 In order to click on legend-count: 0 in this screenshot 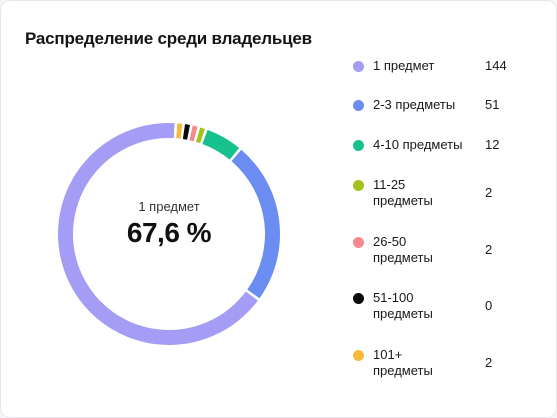, I will do `click(489, 305)`.